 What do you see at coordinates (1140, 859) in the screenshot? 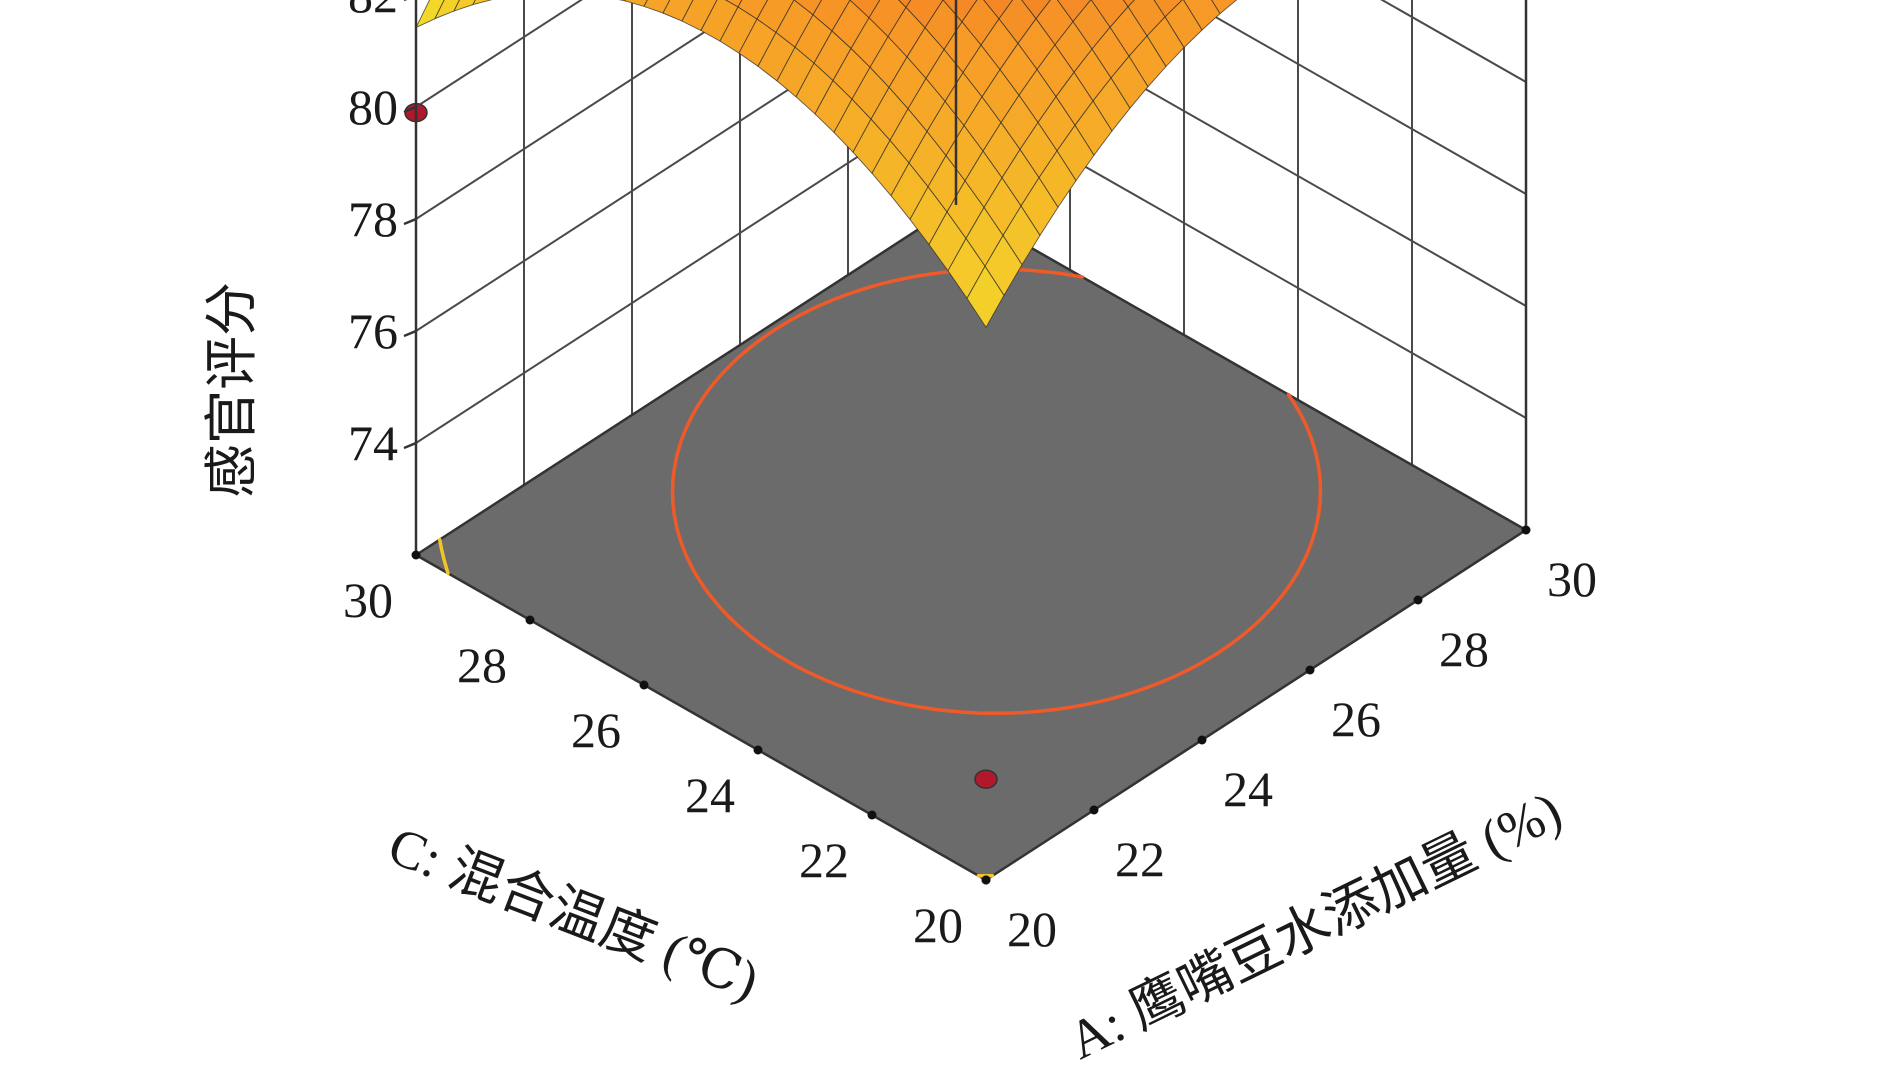
I see `a-tick-label: 22` at bounding box center [1140, 859].